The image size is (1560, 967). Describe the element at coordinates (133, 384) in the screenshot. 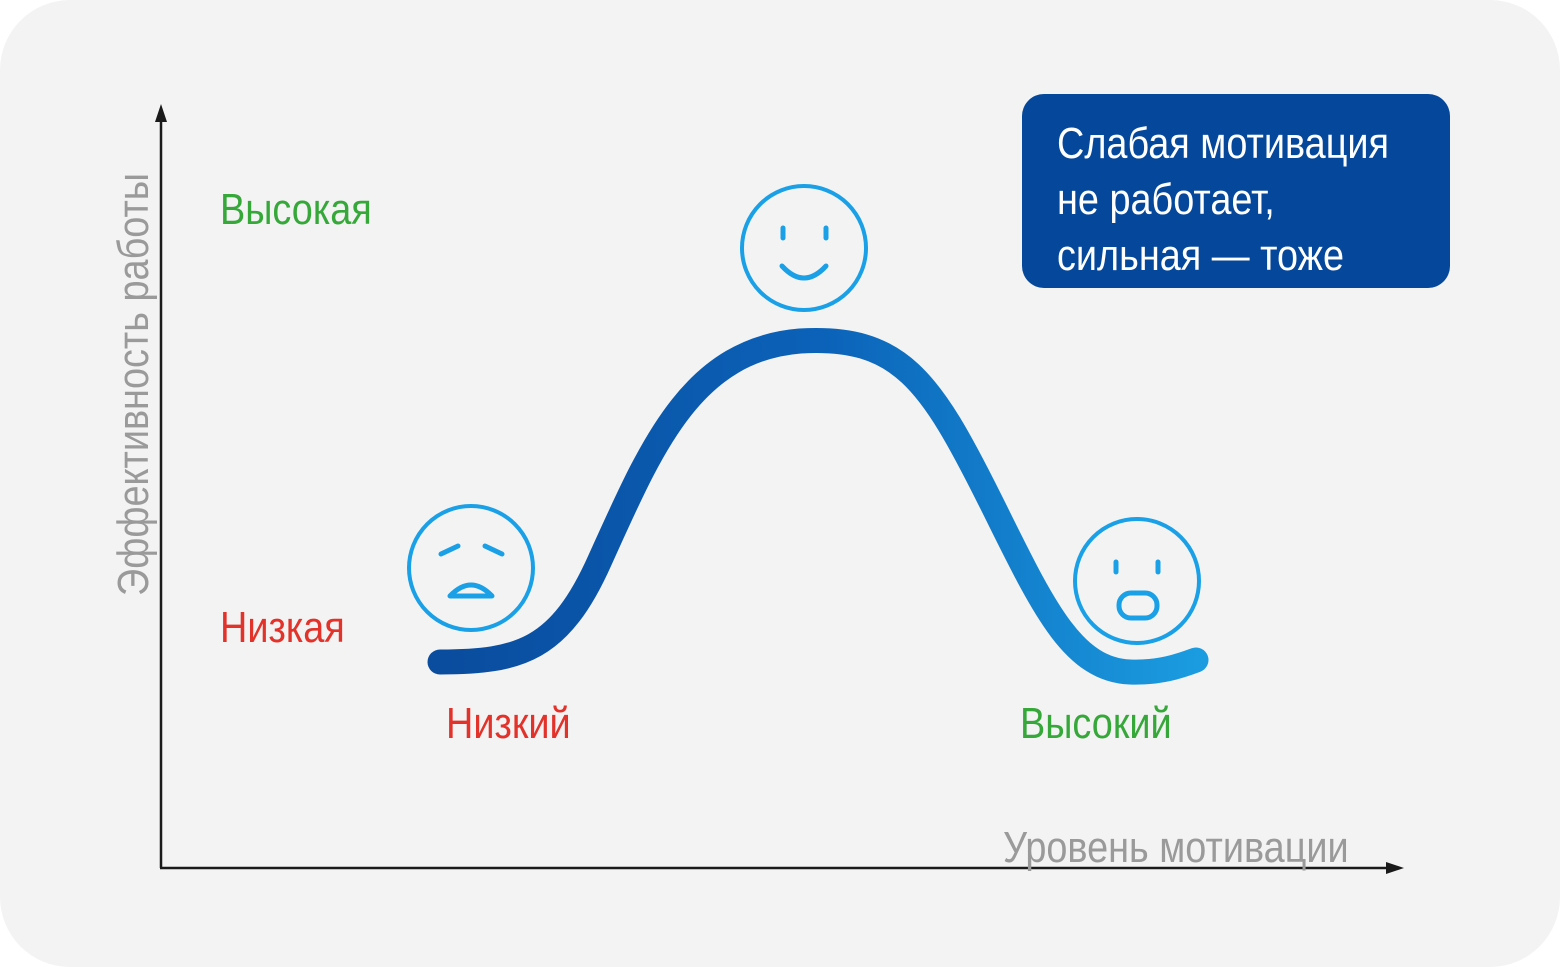

I see `y-axis-title: Эффективность работы` at that location.